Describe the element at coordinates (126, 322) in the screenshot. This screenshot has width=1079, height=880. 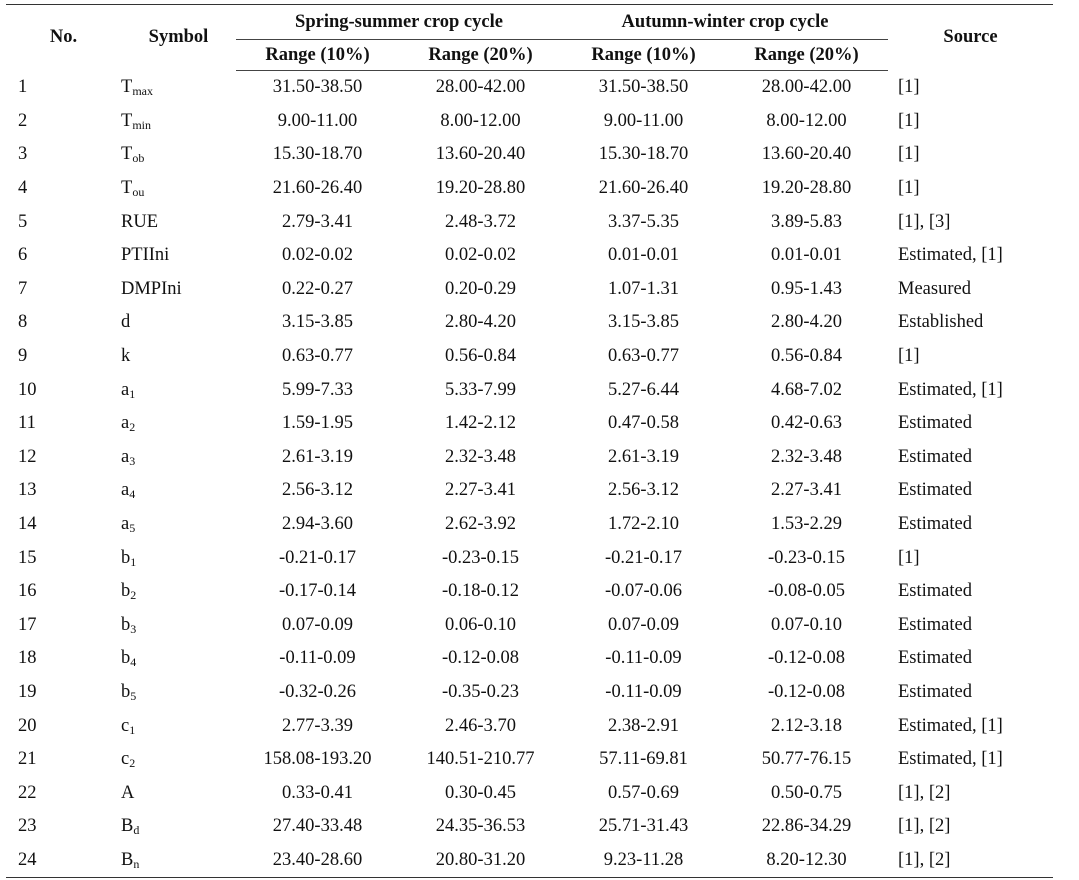
I see `symbol-base: d` at that location.